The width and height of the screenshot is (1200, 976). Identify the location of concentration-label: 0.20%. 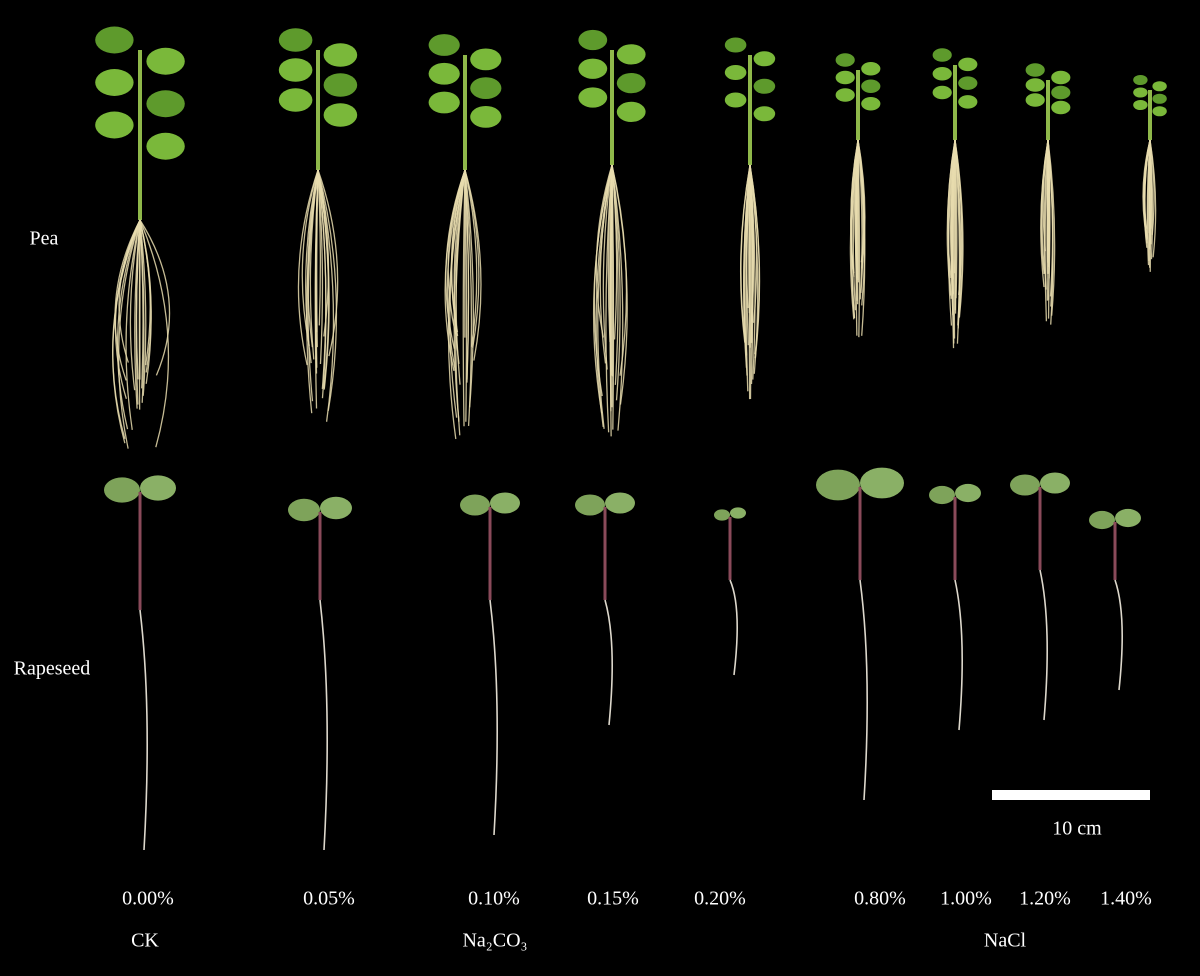
(720, 899).